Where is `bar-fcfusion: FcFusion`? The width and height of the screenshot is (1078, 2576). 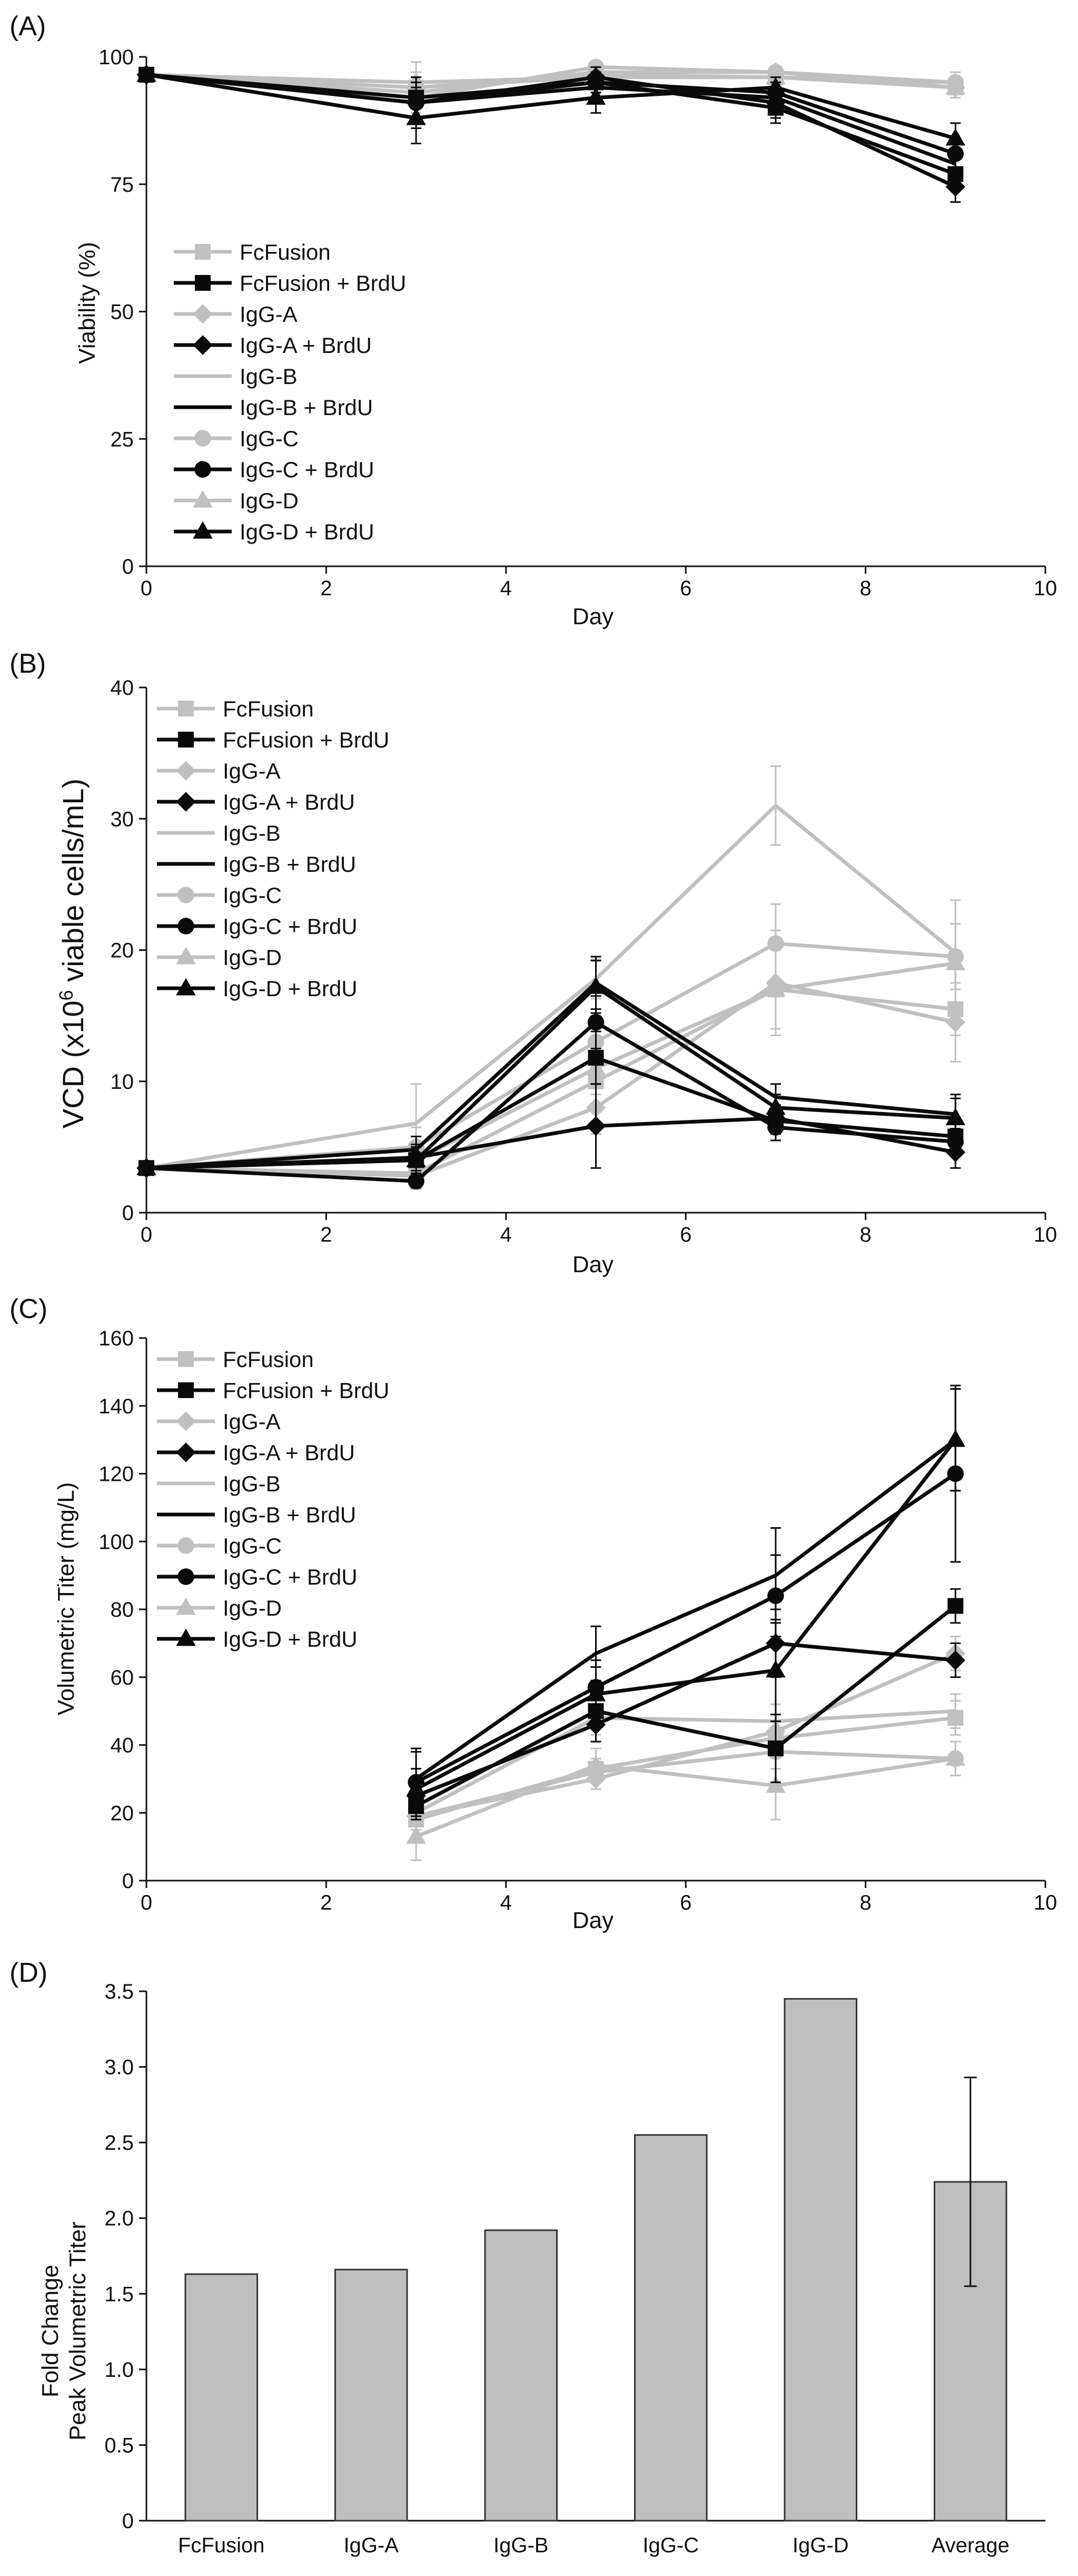 bar-fcfusion: FcFusion is located at coordinates (222, 2415).